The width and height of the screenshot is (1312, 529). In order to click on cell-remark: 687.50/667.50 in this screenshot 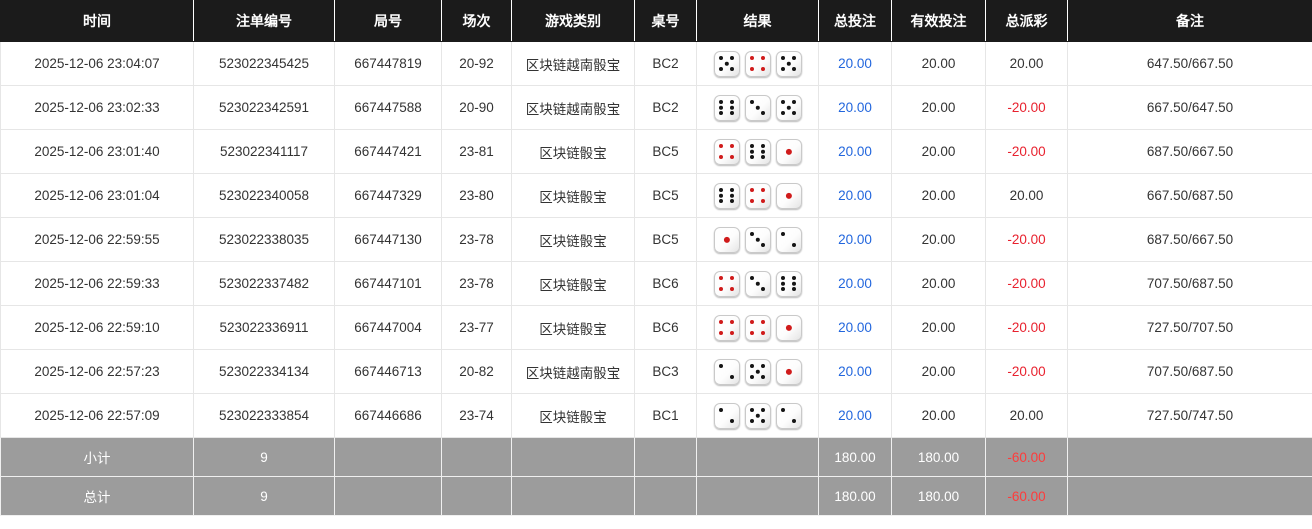, I will do `click(1189, 151)`.